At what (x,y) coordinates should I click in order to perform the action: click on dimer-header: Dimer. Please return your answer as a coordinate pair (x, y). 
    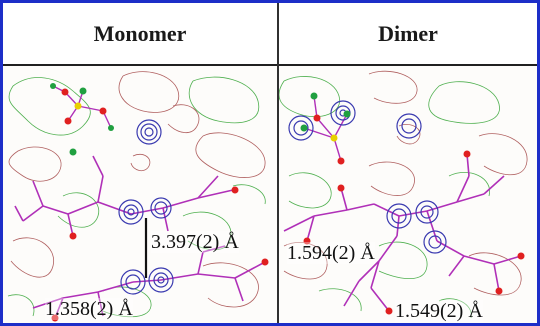
    Looking at the image, I should click on (408, 33).